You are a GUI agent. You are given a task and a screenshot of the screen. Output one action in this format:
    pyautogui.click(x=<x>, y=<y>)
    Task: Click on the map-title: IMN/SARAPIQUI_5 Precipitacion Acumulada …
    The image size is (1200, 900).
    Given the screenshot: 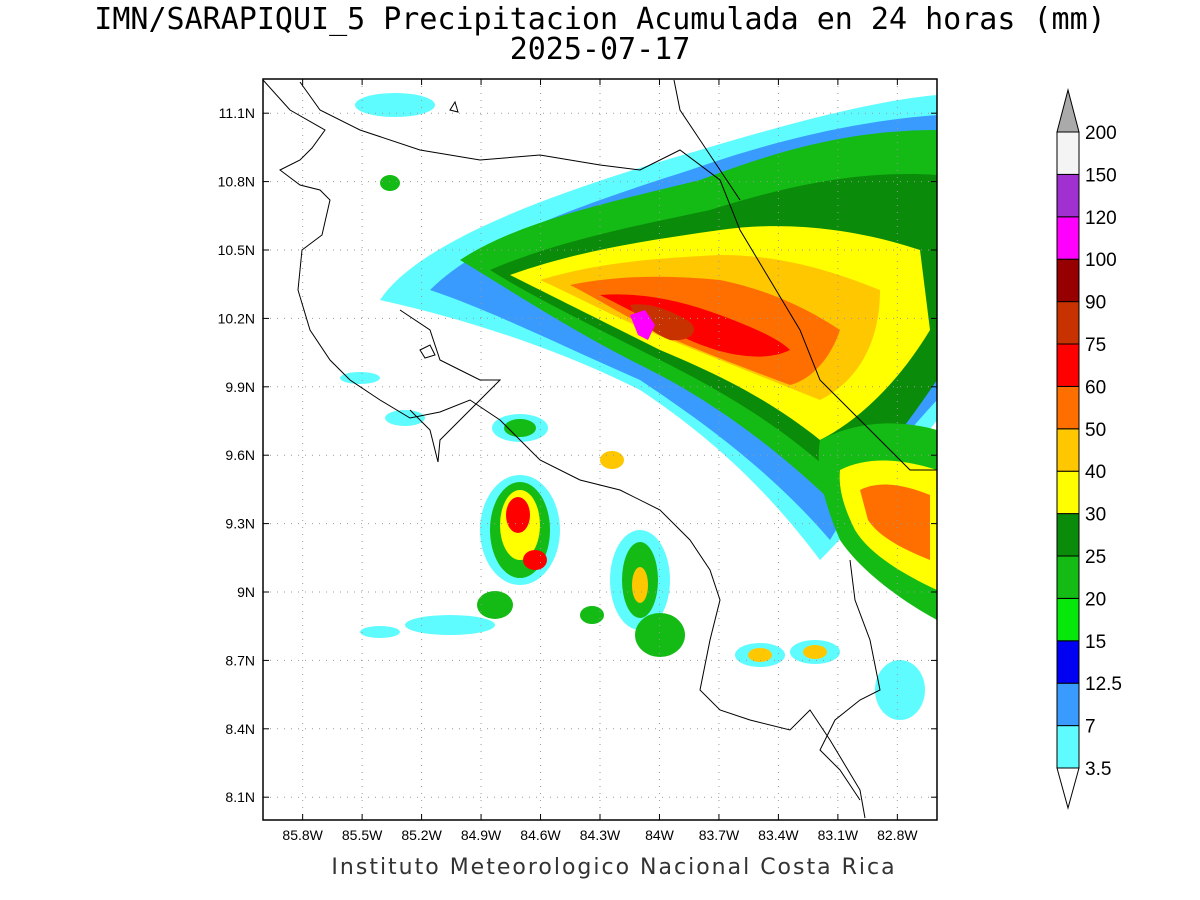 What is the action you would take?
    pyautogui.click(x=600, y=19)
    